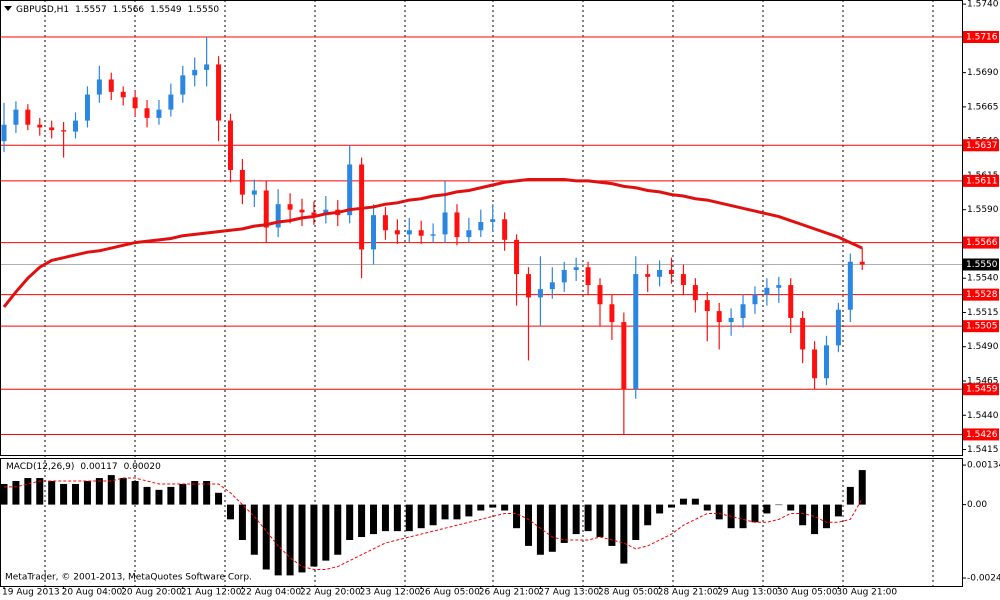 This screenshot has width=1000, height=600. I want to click on x-tick-label: 28 Aug 05:00, so click(628, 593).